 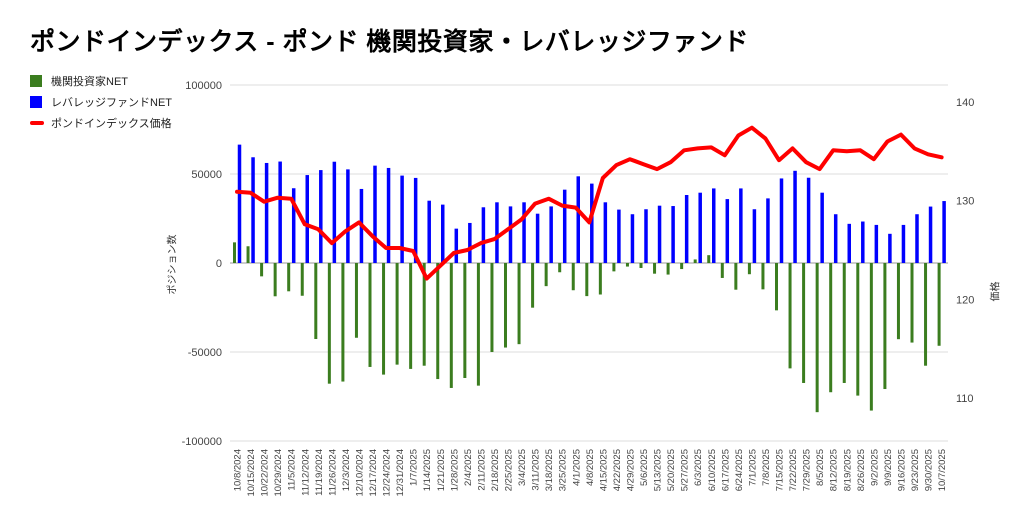 What do you see at coordinates (712, 470) in the screenshot?
I see `x-tick-label: 6/10/2025` at bounding box center [712, 470].